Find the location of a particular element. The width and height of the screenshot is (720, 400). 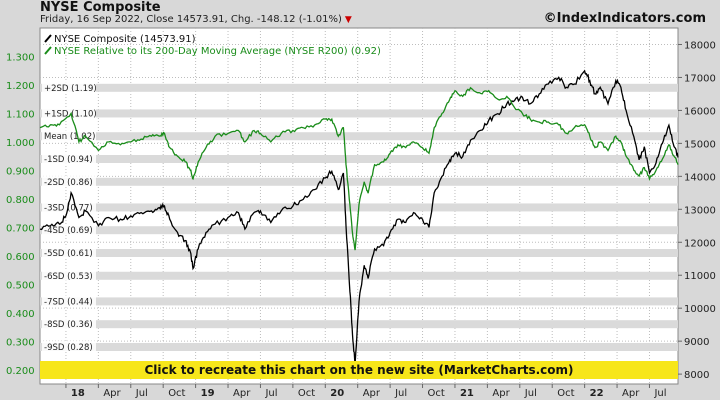

left-axis-tick-label: 0.700 is located at coordinates (20, 228).